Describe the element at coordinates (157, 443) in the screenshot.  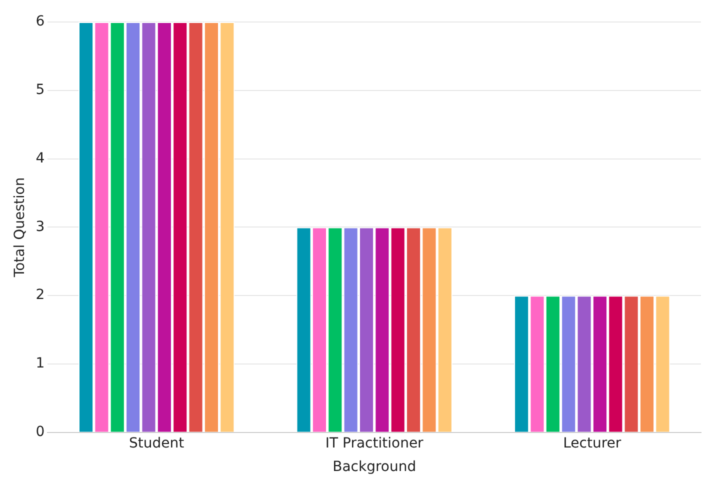
I see `x-tick-label: Student` at that location.